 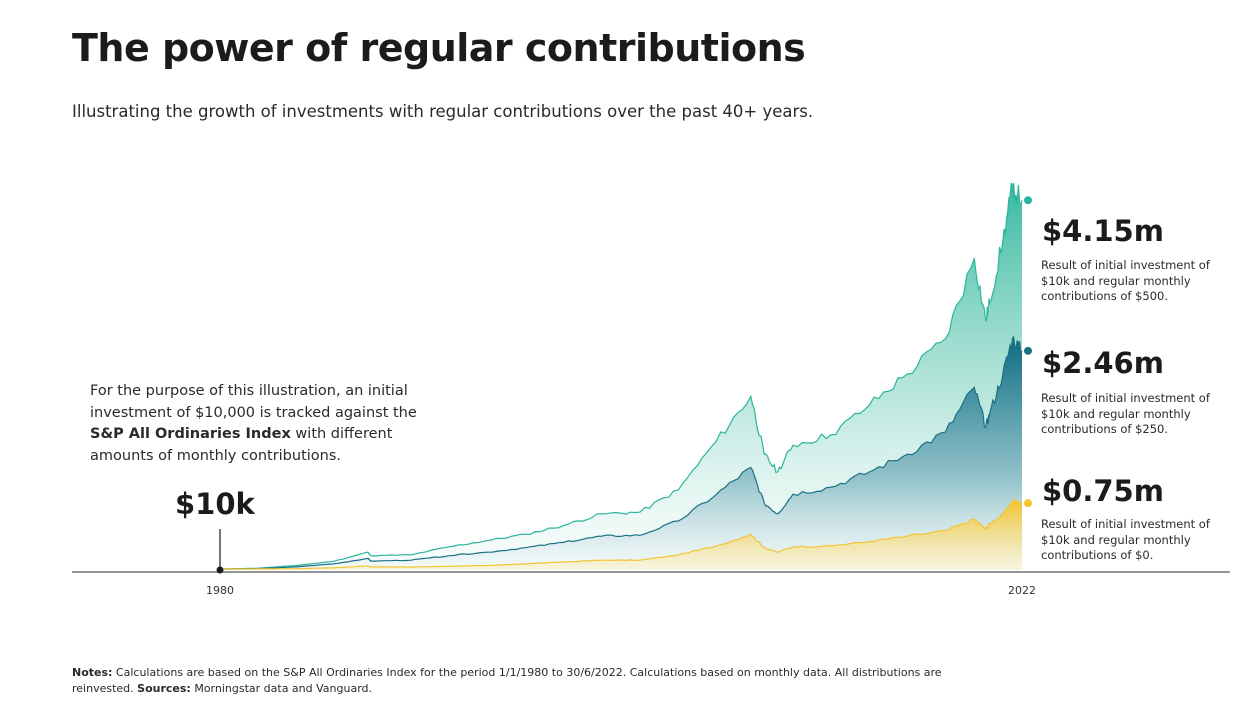 What do you see at coordinates (281, 688) in the screenshot?
I see `sources-text: Morningstar data and Vanguard.` at bounding box center [281, 688].